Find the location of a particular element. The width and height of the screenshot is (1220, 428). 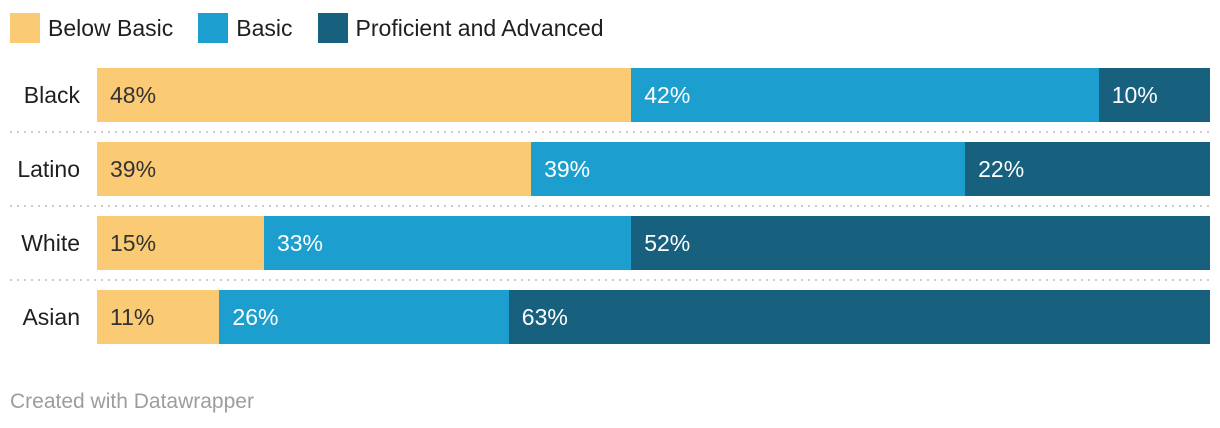

stacked-bar: 11% 26% 63% is located at coordinates (653, 317).